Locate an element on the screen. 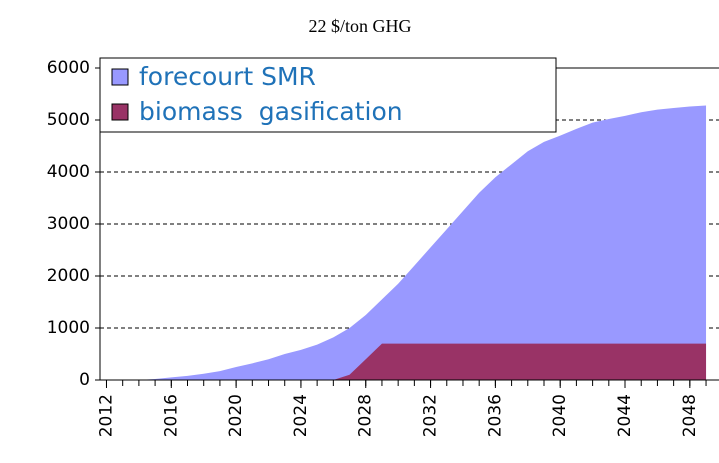 Image resolution: width=719 pixels, height=463 pixels. legend-label: forecourt SMR is located at coordinates (227, 76).